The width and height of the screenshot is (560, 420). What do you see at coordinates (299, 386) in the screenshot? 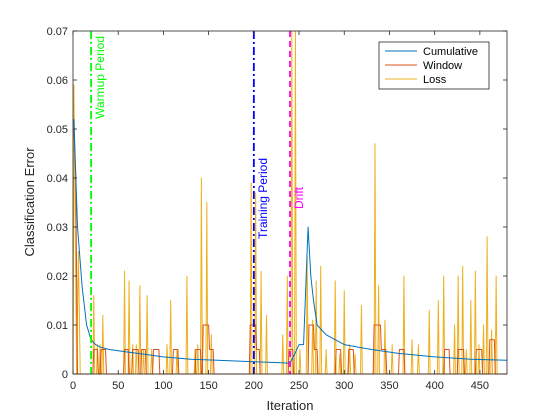
I see `x-tick-label: 250` at bounding box center [299, 386].